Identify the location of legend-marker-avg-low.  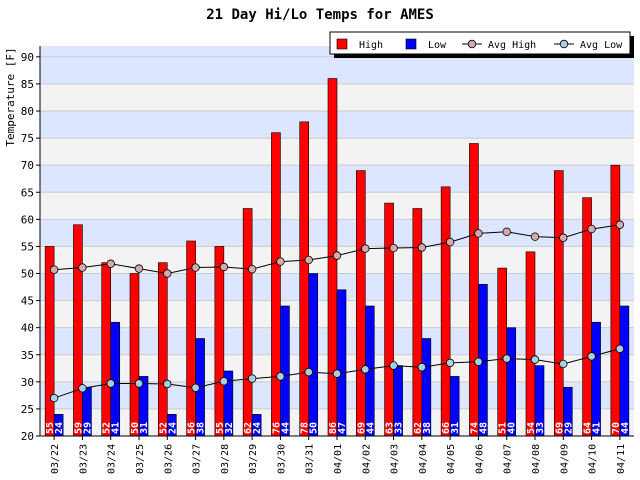
(564, 44).